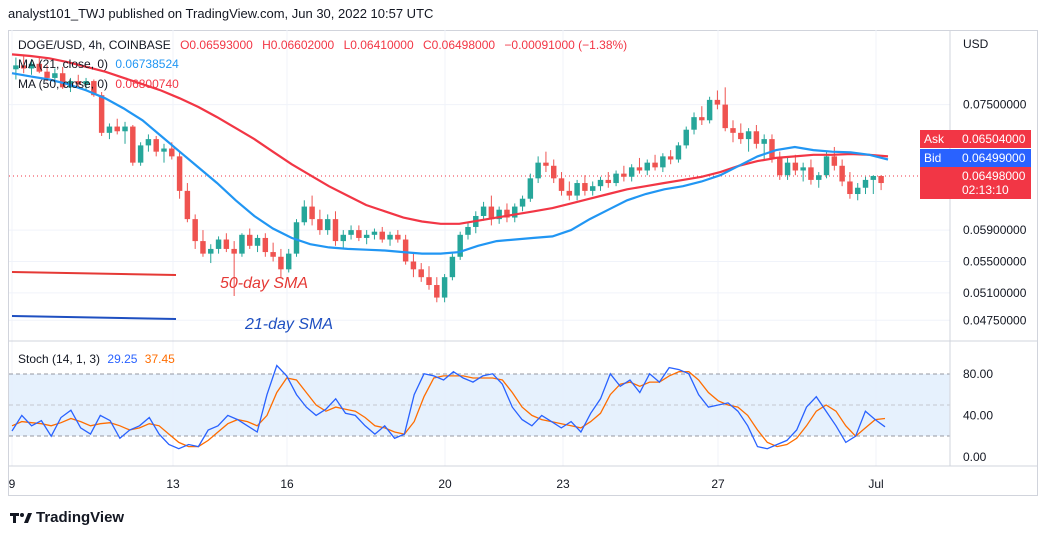  I want to click on annotation-sma21: 21-day SMA, so click(289, 324).